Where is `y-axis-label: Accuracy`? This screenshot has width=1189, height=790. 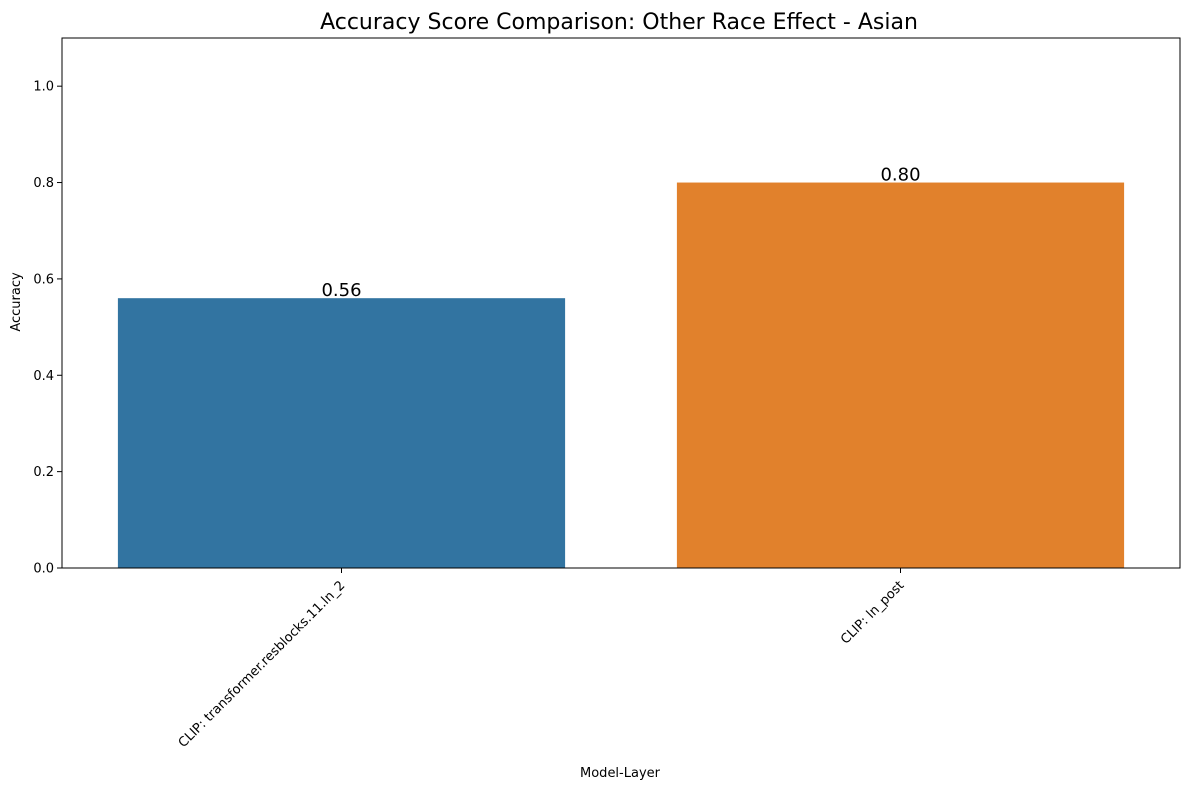
y-axis-label: Accuracy is located at coordinates (16, 302).